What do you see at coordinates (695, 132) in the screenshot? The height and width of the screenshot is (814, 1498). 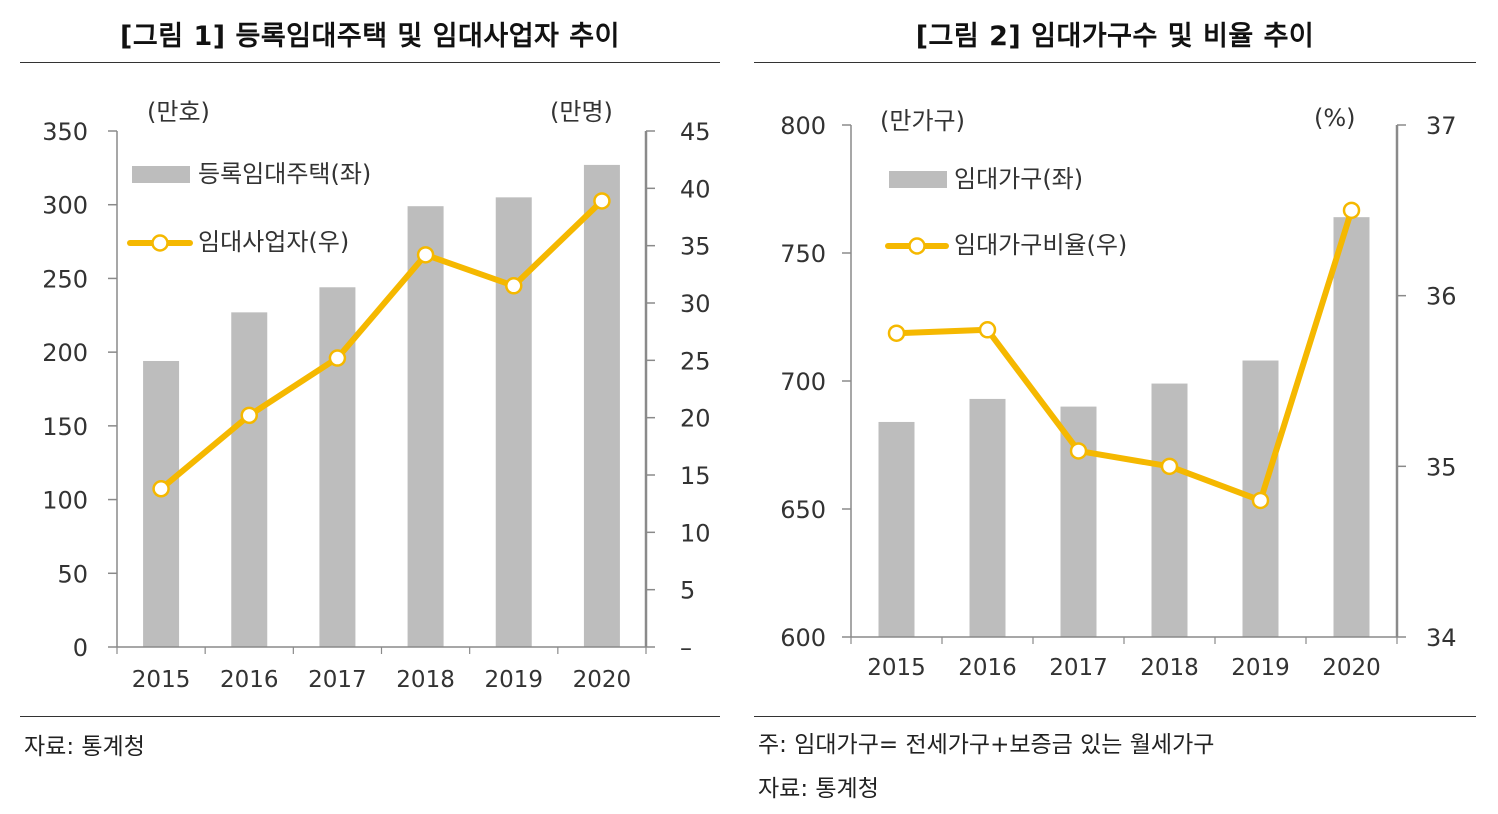 I see `right-axis-tick-label: 45` at bounding box center [695, 132].